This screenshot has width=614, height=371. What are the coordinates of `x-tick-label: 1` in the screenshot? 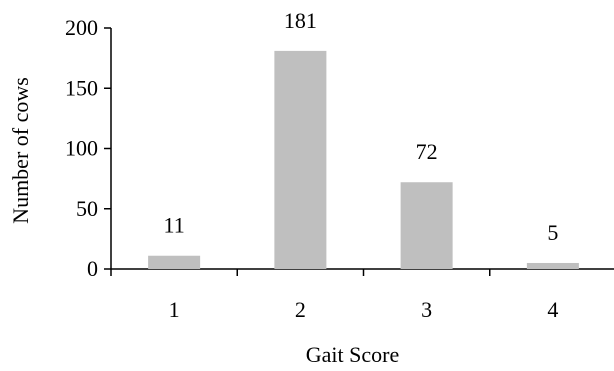 It's located at (174, 309).